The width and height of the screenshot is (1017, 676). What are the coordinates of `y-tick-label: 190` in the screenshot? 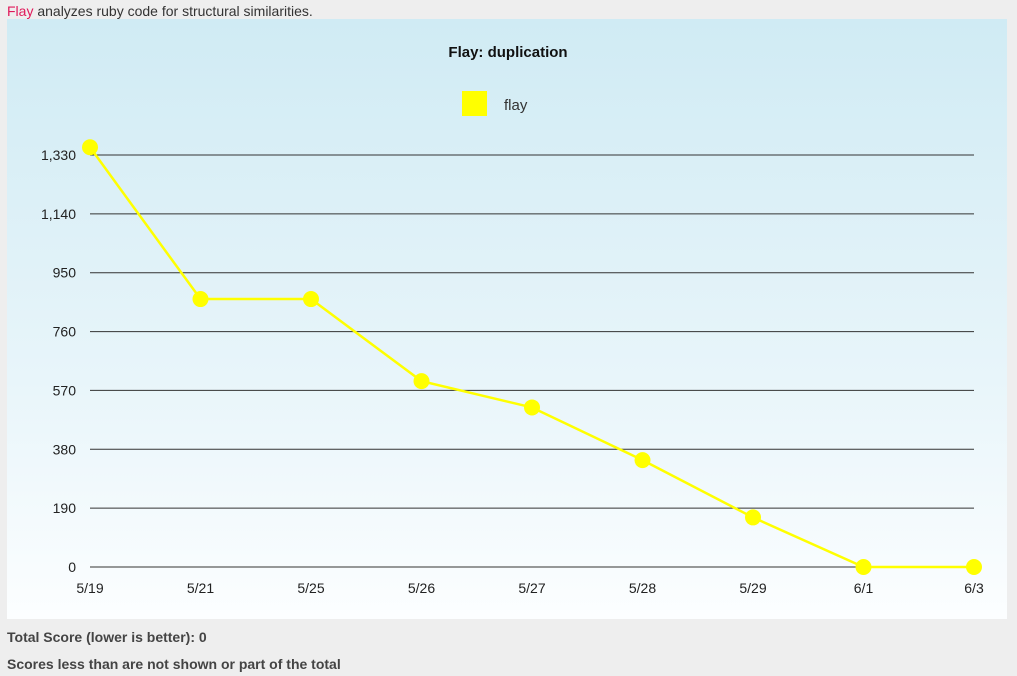 It's located at (65, 508).